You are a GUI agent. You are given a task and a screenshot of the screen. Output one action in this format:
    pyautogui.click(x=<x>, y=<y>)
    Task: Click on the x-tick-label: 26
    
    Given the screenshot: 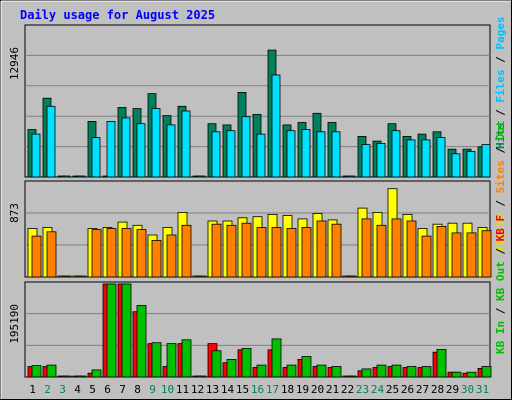 What is the action you would take?
    pyautogui.click(x=407, y=389)
    